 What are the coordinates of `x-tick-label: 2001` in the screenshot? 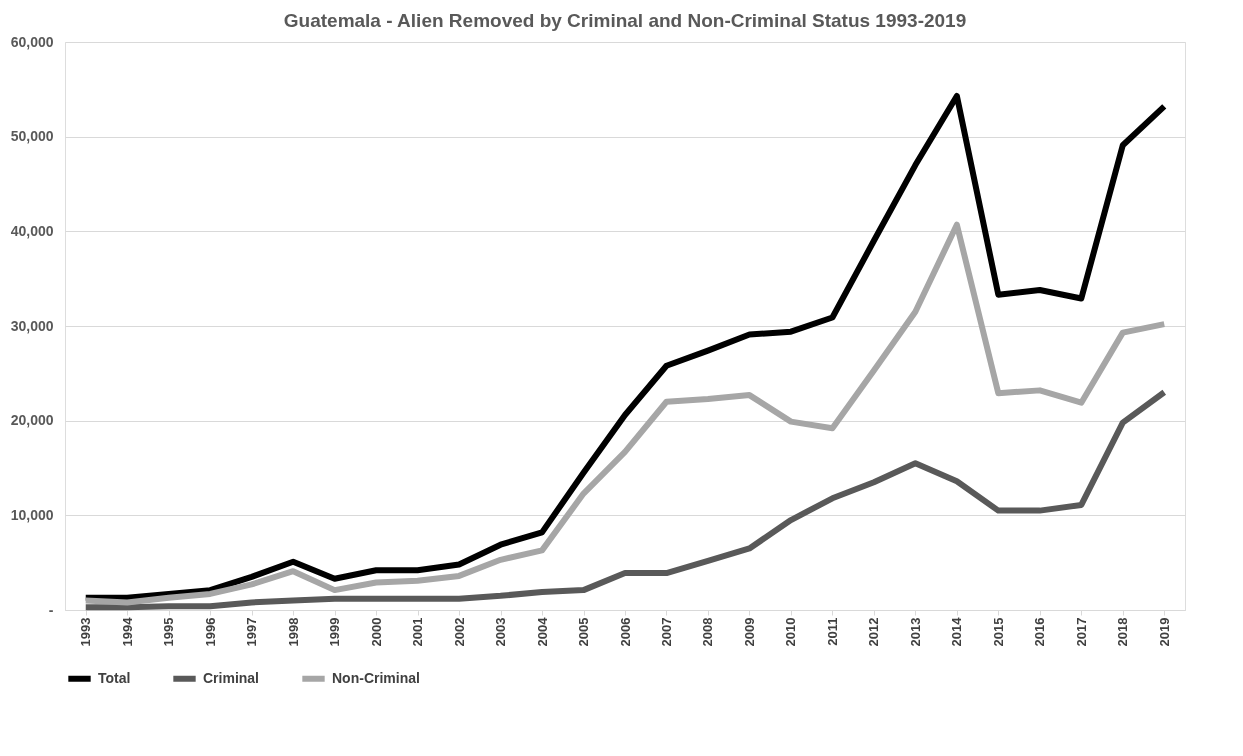 It's located at (418, 632).